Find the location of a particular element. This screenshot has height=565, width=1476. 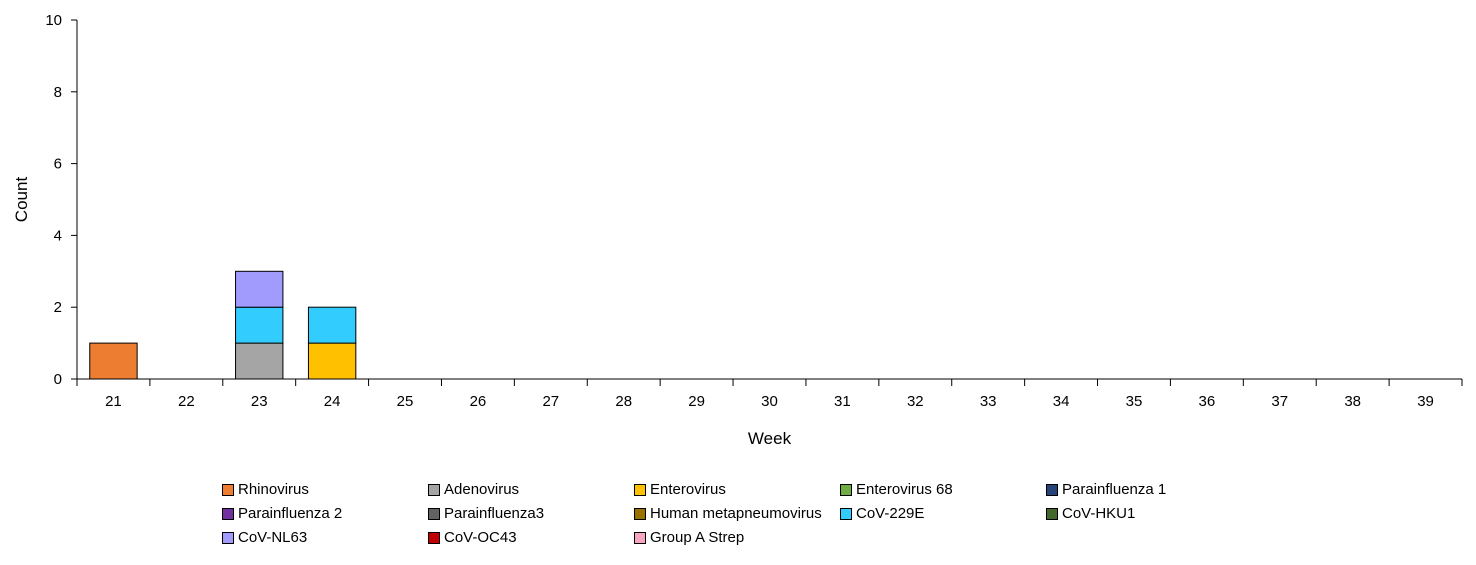

legend-label: CoV-OC43 is located at coordinates (480, 537).